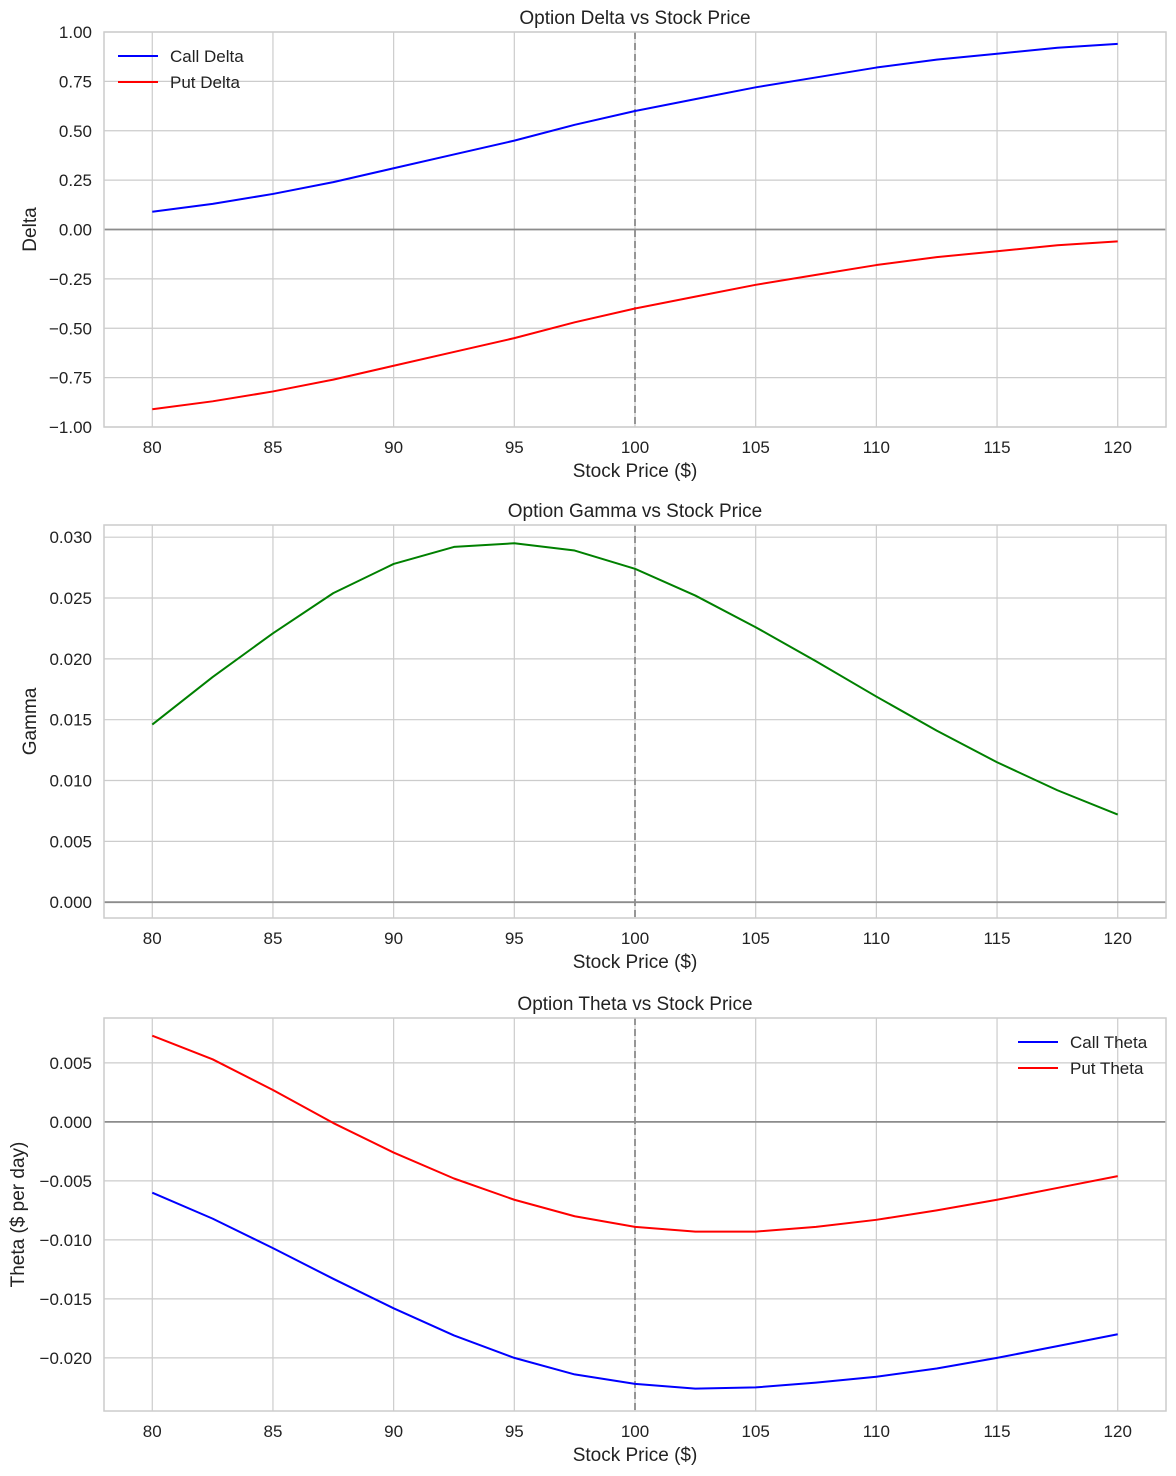  What do you see at coordinates (66, 1181) in the screenshot?
I see `y-tick-label: −0.005` at bounding box center [66, 1181].